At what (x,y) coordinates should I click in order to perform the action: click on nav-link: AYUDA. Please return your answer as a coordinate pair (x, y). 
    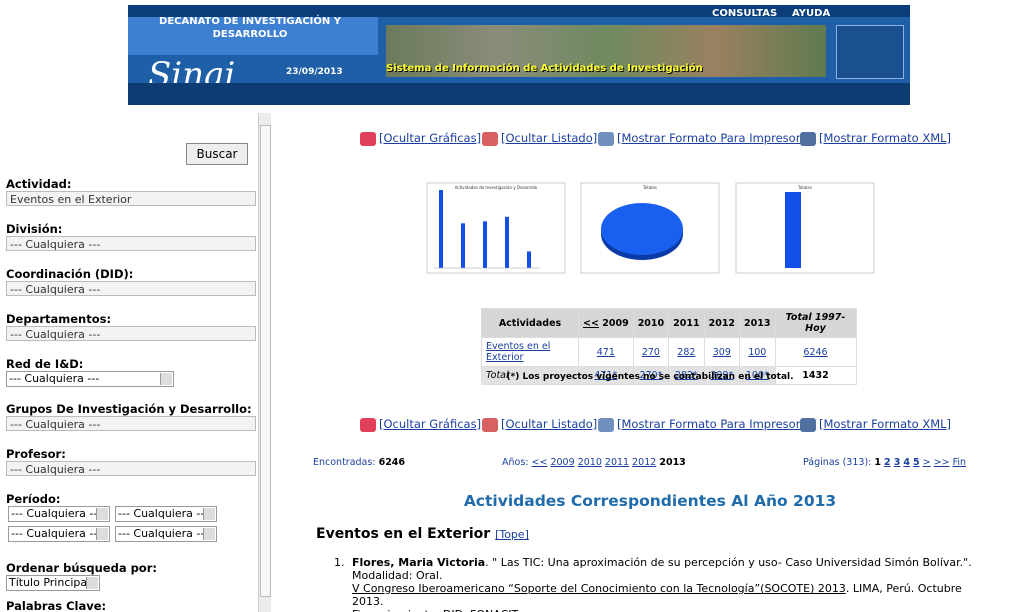
    Looking at the image, I should click on (811, 13).